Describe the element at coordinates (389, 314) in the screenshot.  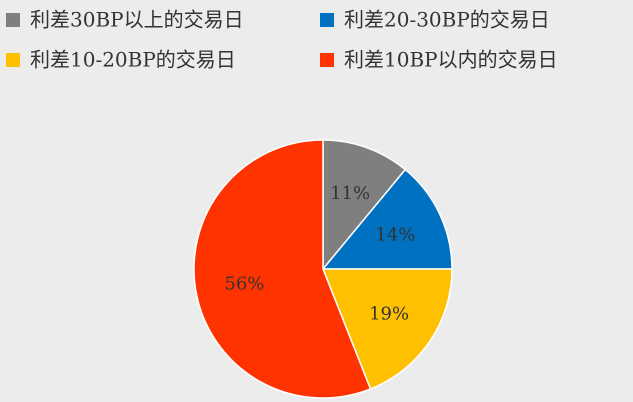
I see `data-label-10-20bp: 19%` at that location.